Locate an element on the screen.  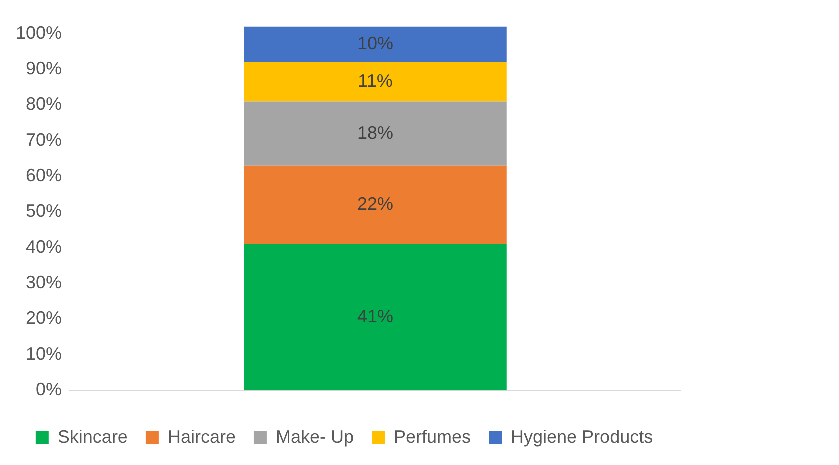
legend-label: Hygiene Products is located at coordinates (582, 436).